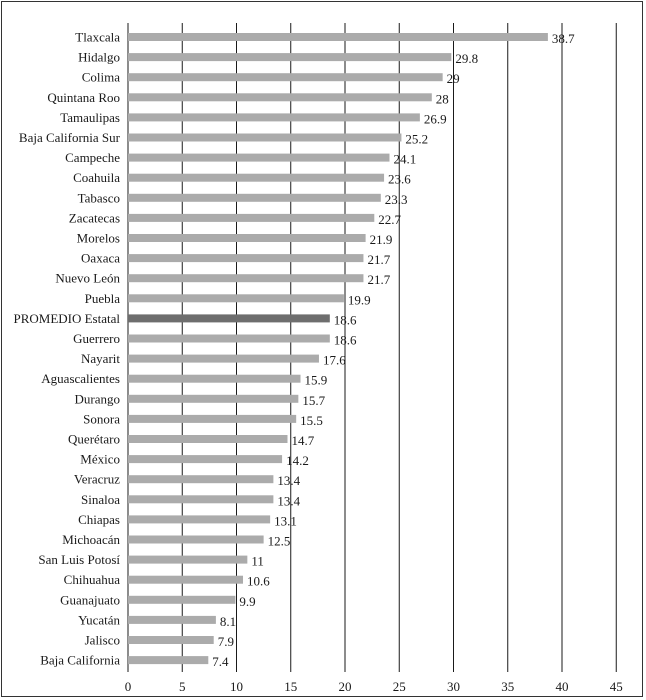  Describe the element at coordinates (404, 159) in the screenshot. I see `value-label: 24.1` at that location.